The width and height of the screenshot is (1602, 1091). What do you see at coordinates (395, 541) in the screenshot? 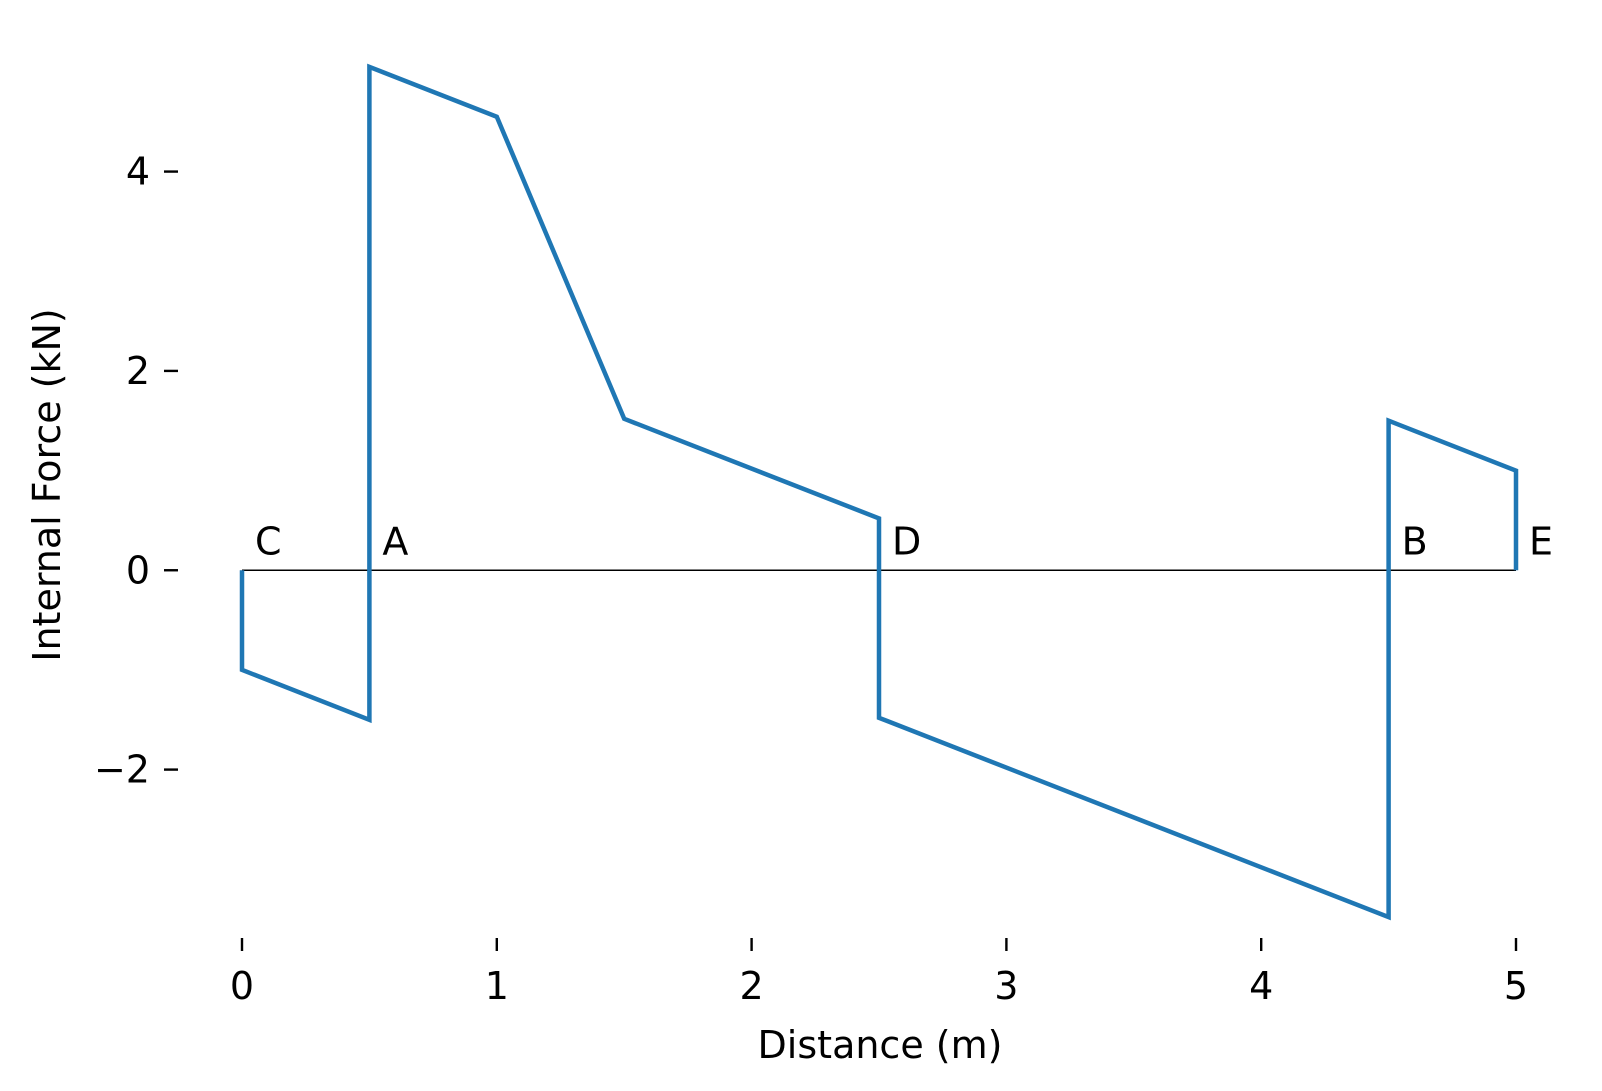
I see `point-label-a: A` at bounding box center [395, 541].